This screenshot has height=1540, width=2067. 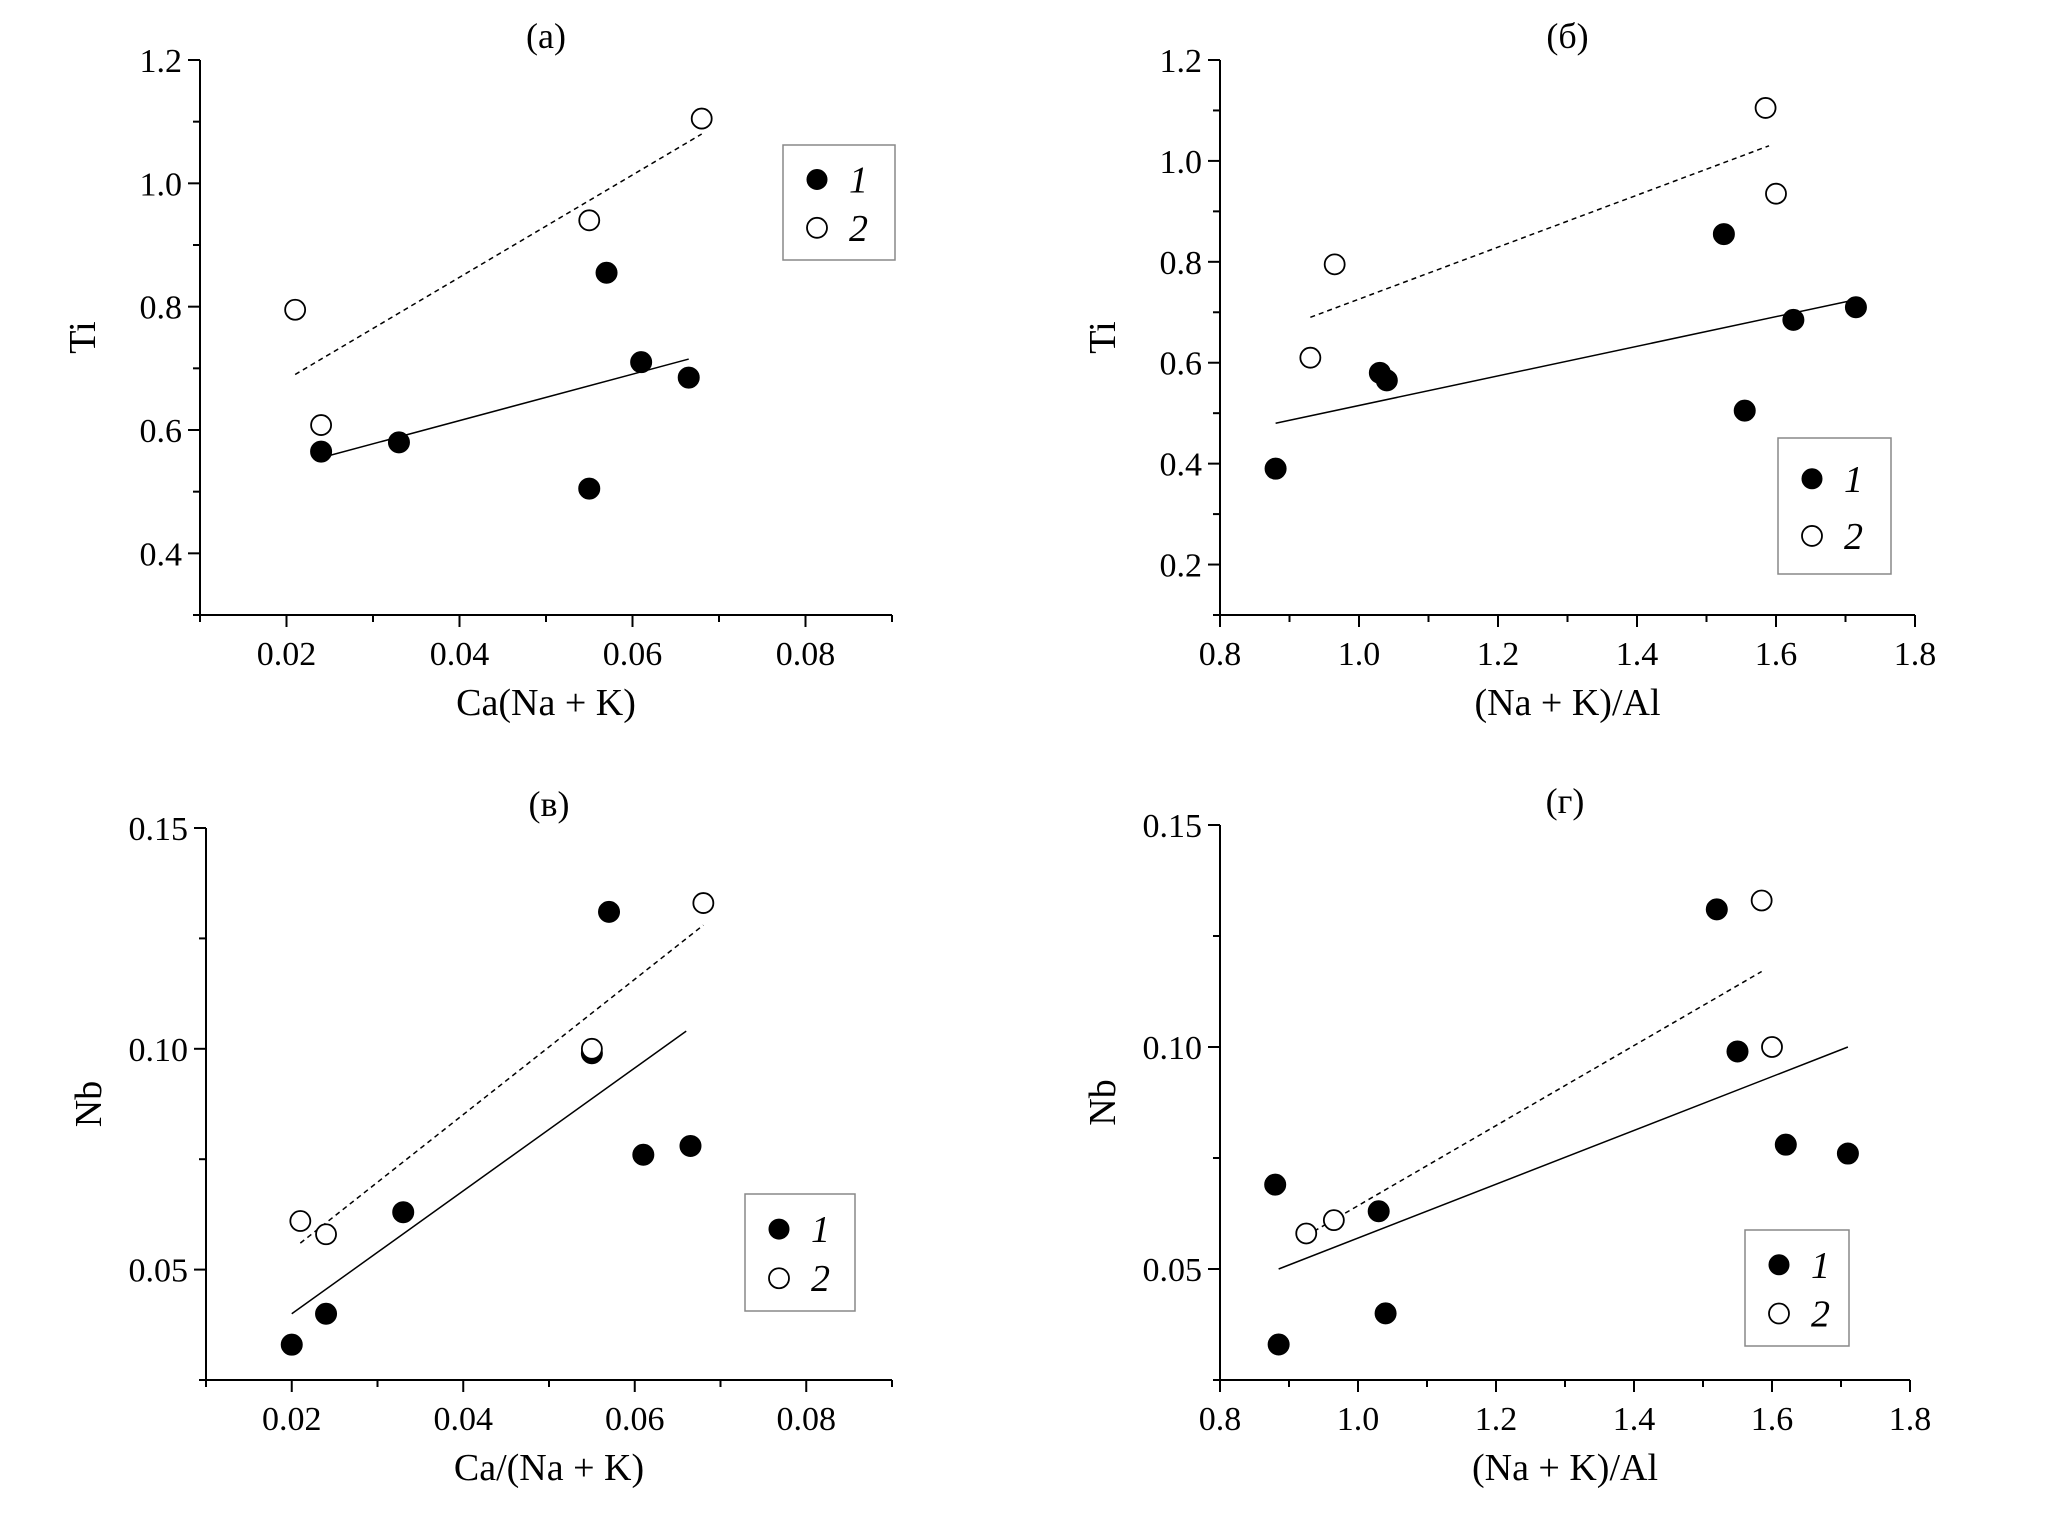 What do you see at coordinates (546, 703) in the screenshot?
I see `x-axis-label: Ca(Na + K)` at bounding box center [546, 703].